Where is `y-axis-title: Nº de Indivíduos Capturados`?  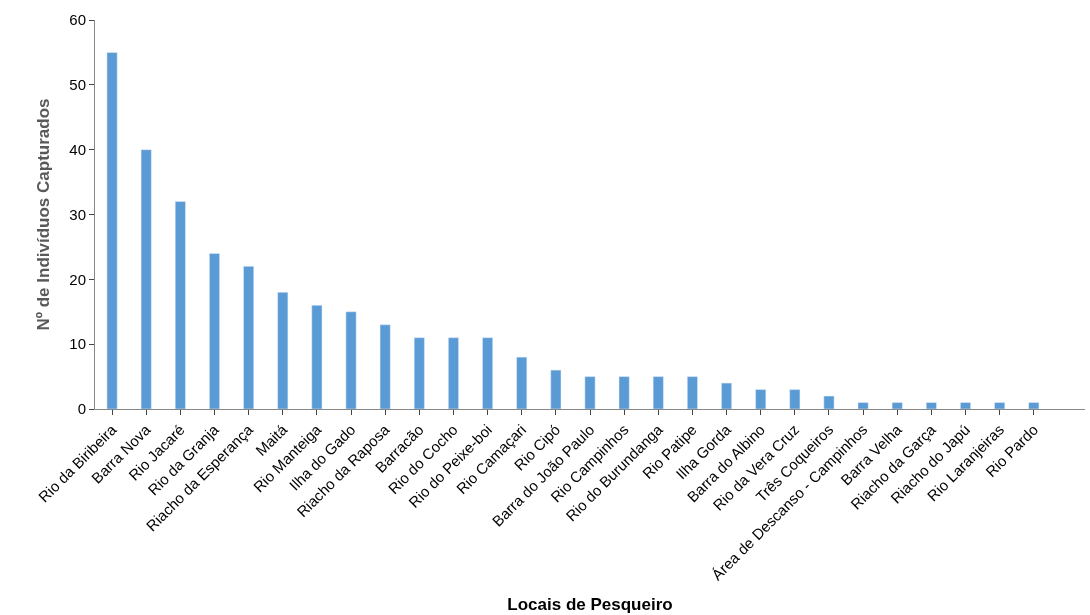
y-axis-title: Nº de Indivíduos Capturados is located at coordinates (43, 214).